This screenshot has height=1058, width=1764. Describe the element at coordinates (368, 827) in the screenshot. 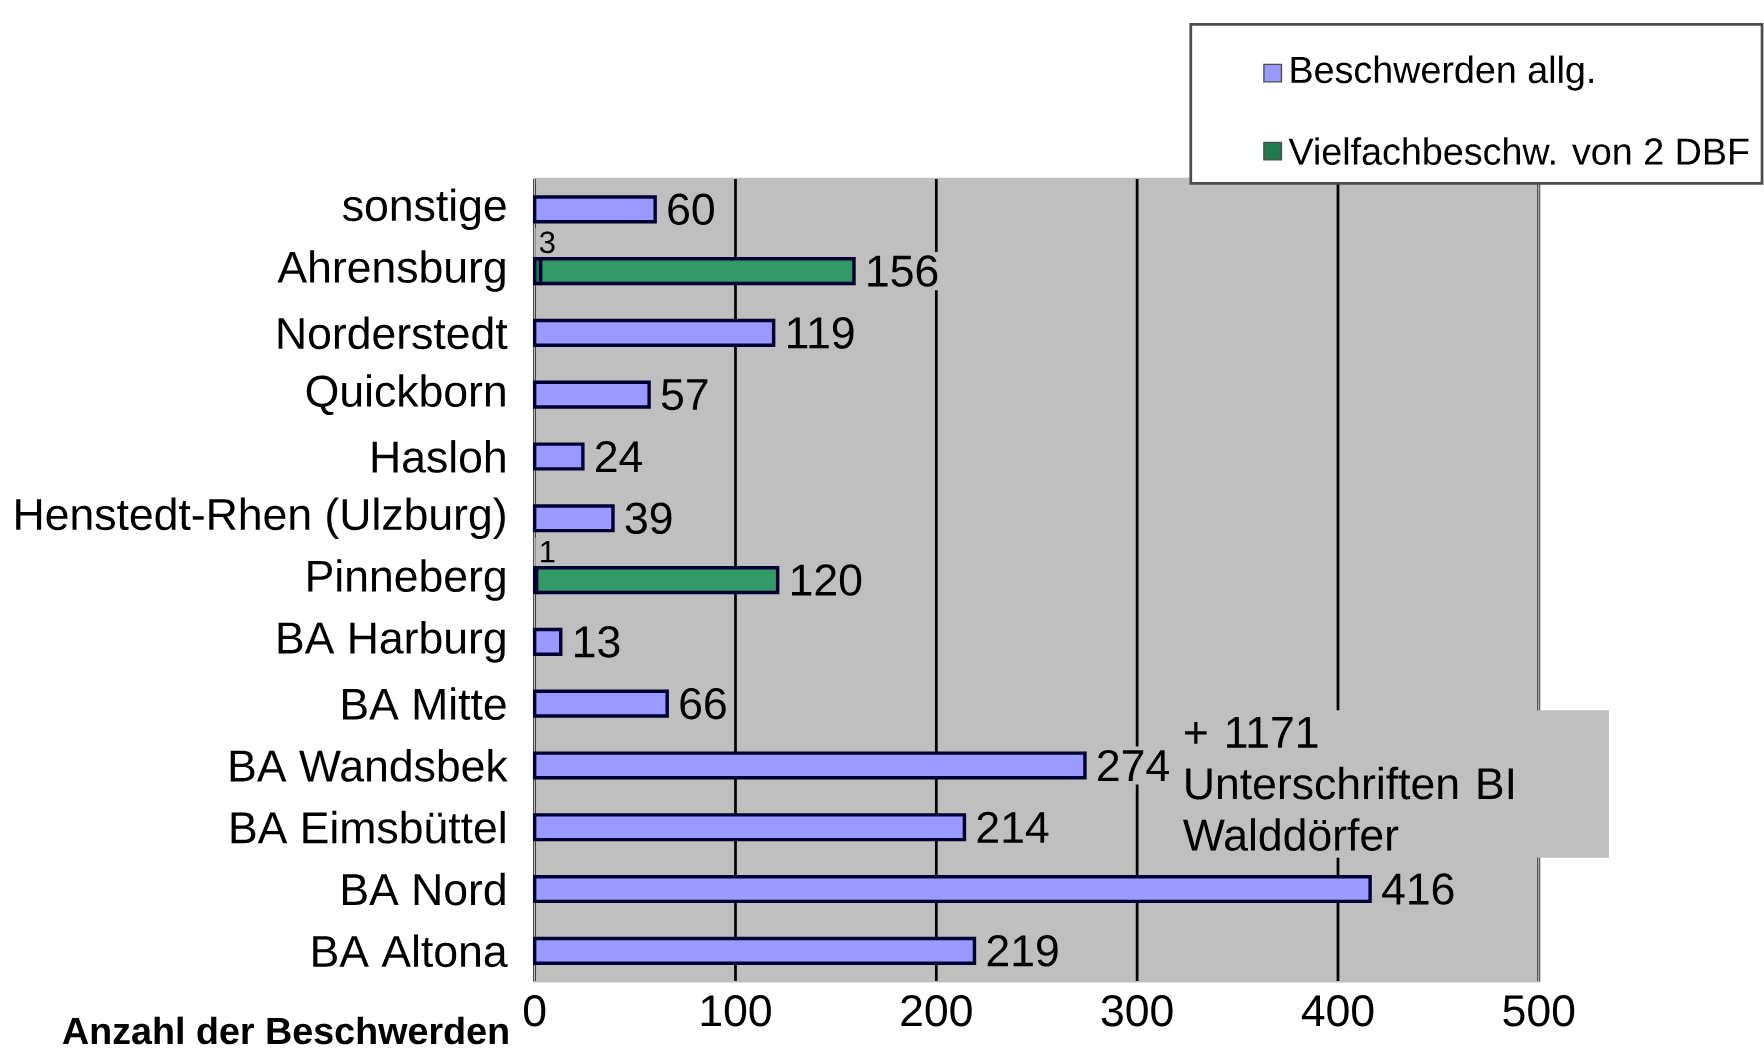

I see `y-tick-label: BA Eimsbüttel` at that location.